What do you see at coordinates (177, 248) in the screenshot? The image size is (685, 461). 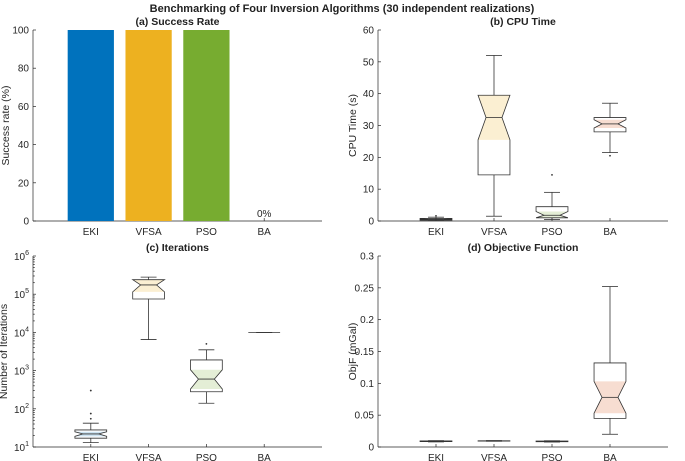 I see `panel-c-title: (c) Iterations` at bounding box center [177, 248].